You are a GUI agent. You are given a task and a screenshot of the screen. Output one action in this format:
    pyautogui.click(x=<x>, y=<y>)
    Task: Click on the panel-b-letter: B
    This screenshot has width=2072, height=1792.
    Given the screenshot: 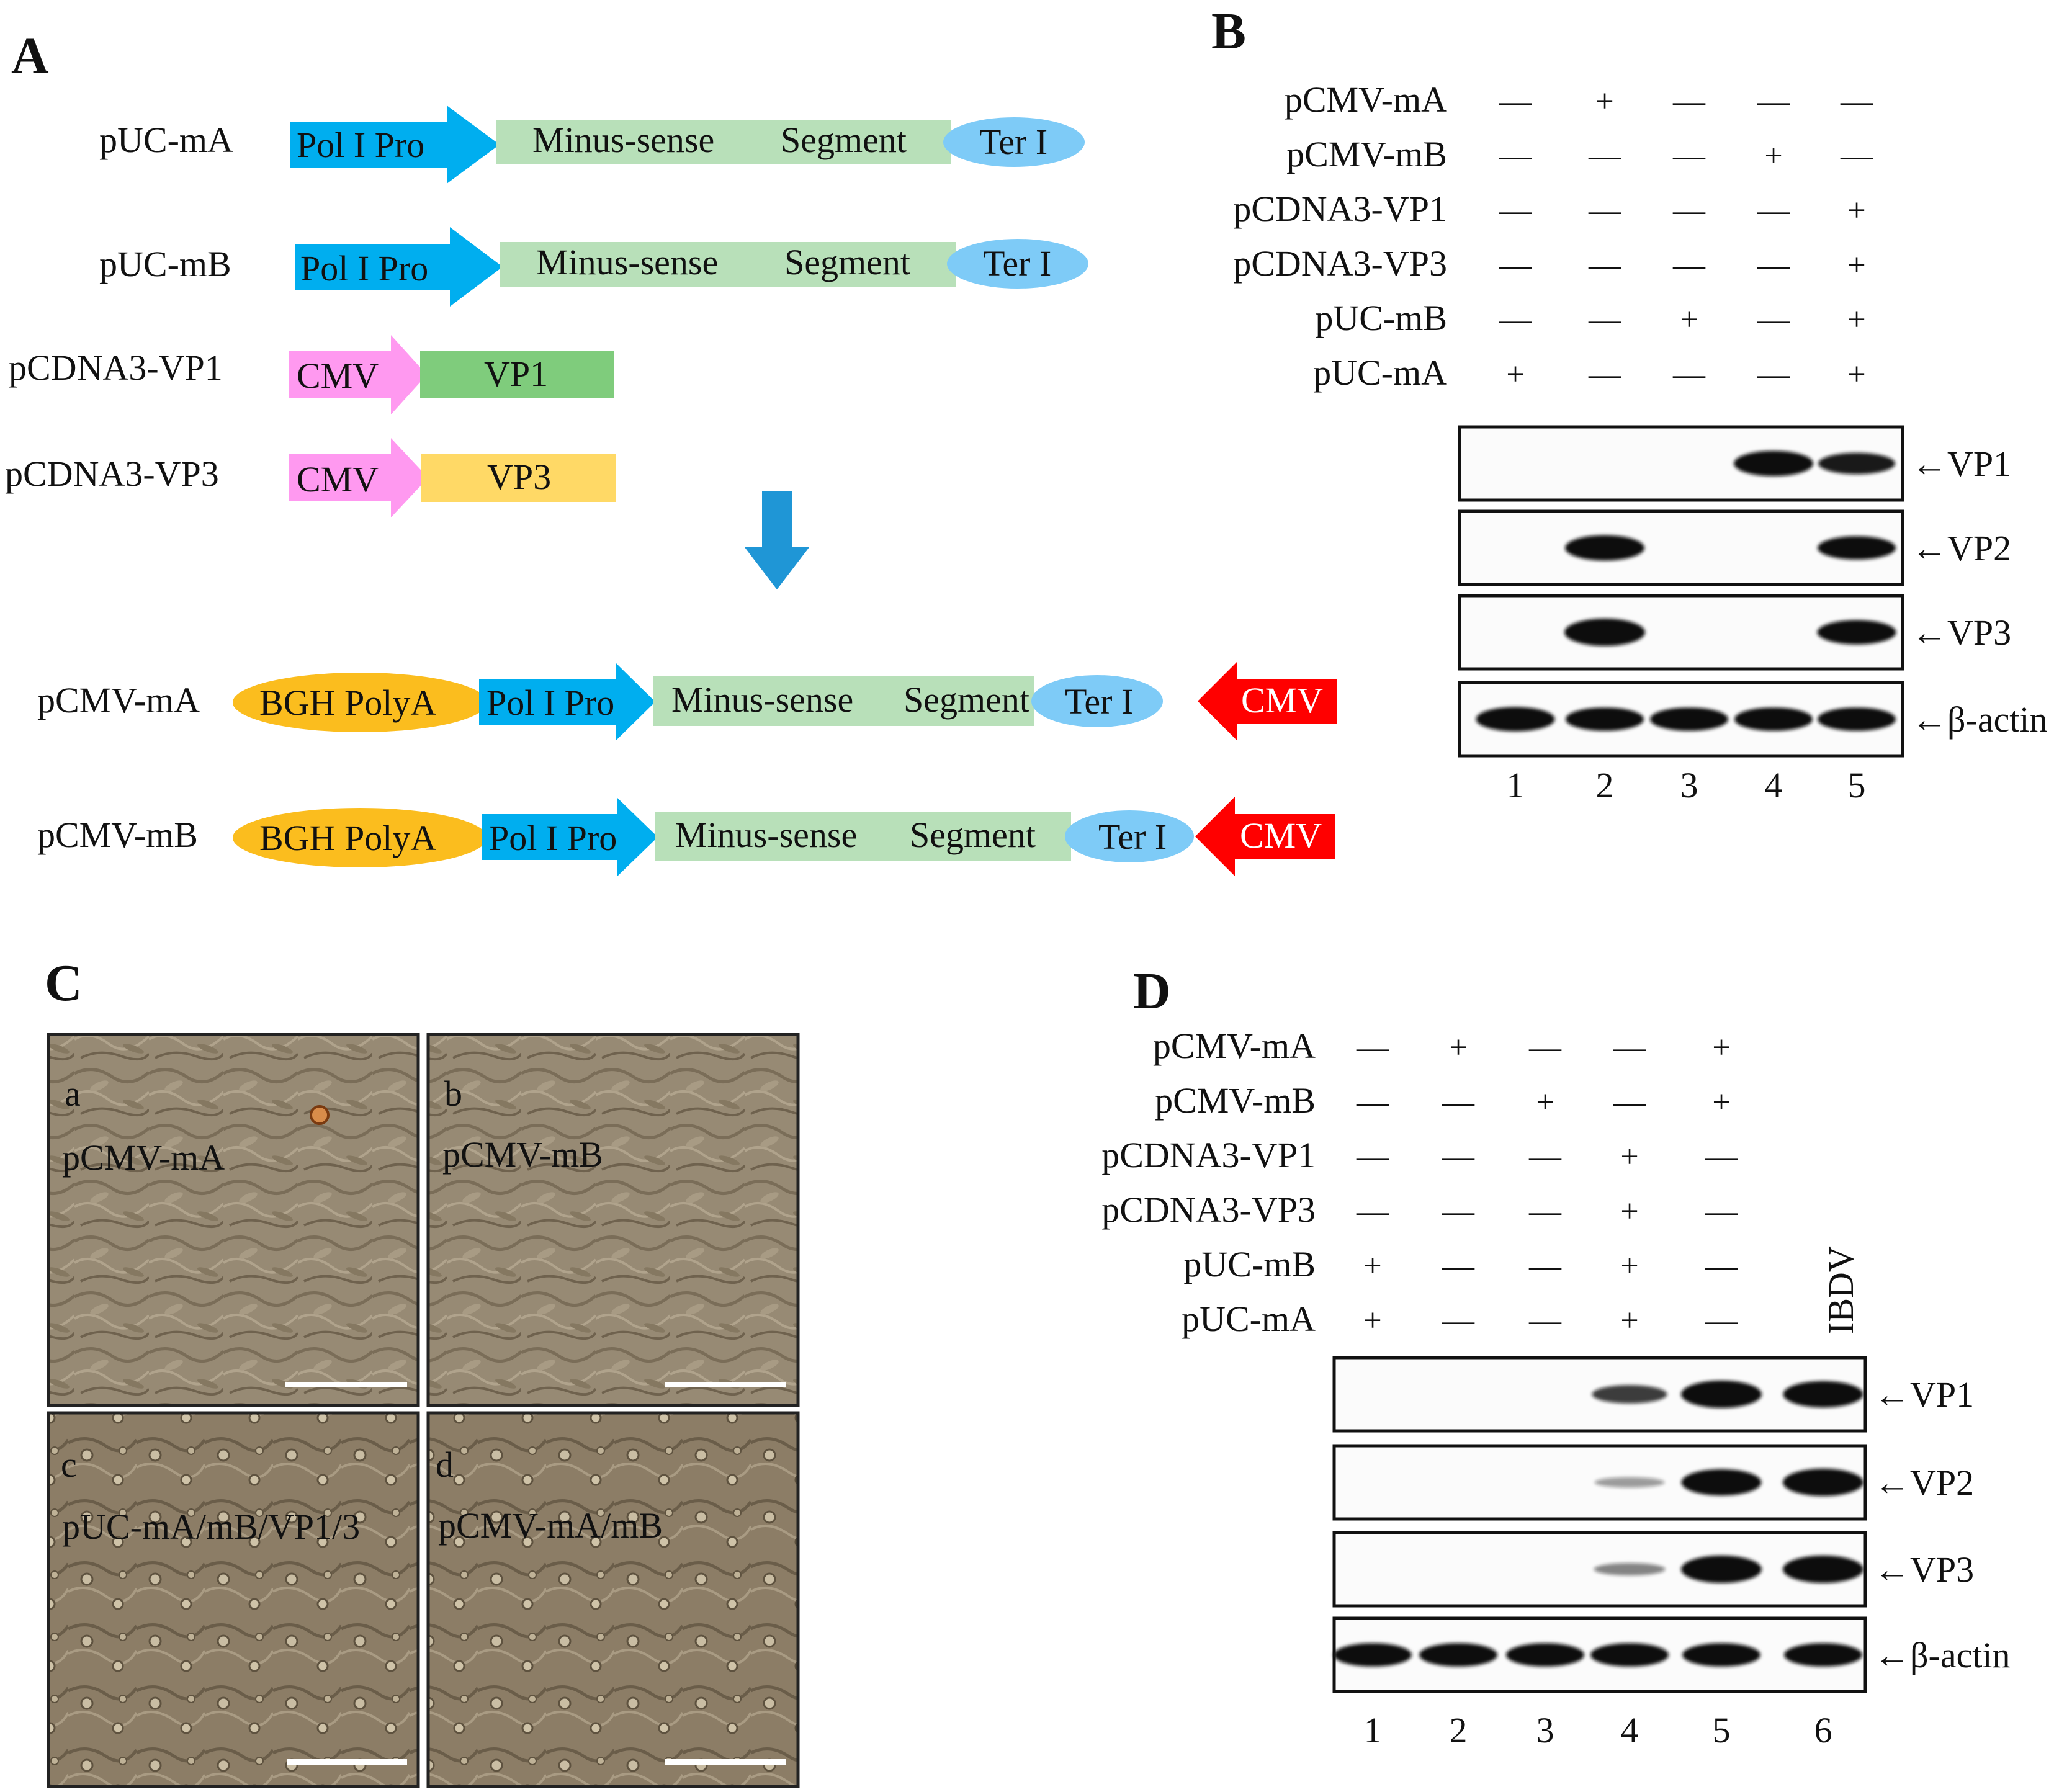 What is the action you would take?
    pyautogui.click(x=1228, y=31)
    